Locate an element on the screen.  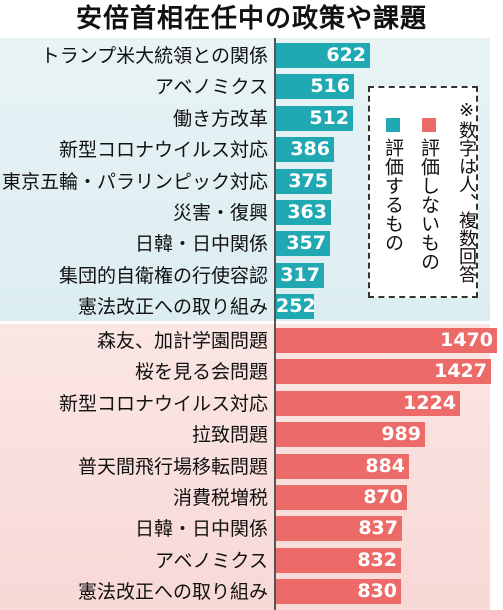
chart-title: 安倍首相在任中の政策や課題 is located at coordinates (251, 19).